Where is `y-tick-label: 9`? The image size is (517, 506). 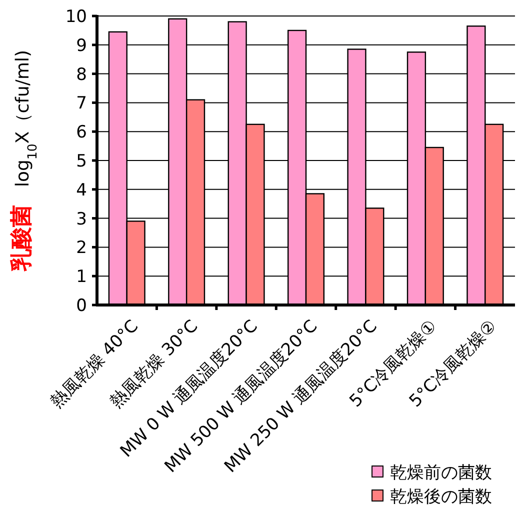
y-tick-label: 9 is located at coordinates (81, 46).